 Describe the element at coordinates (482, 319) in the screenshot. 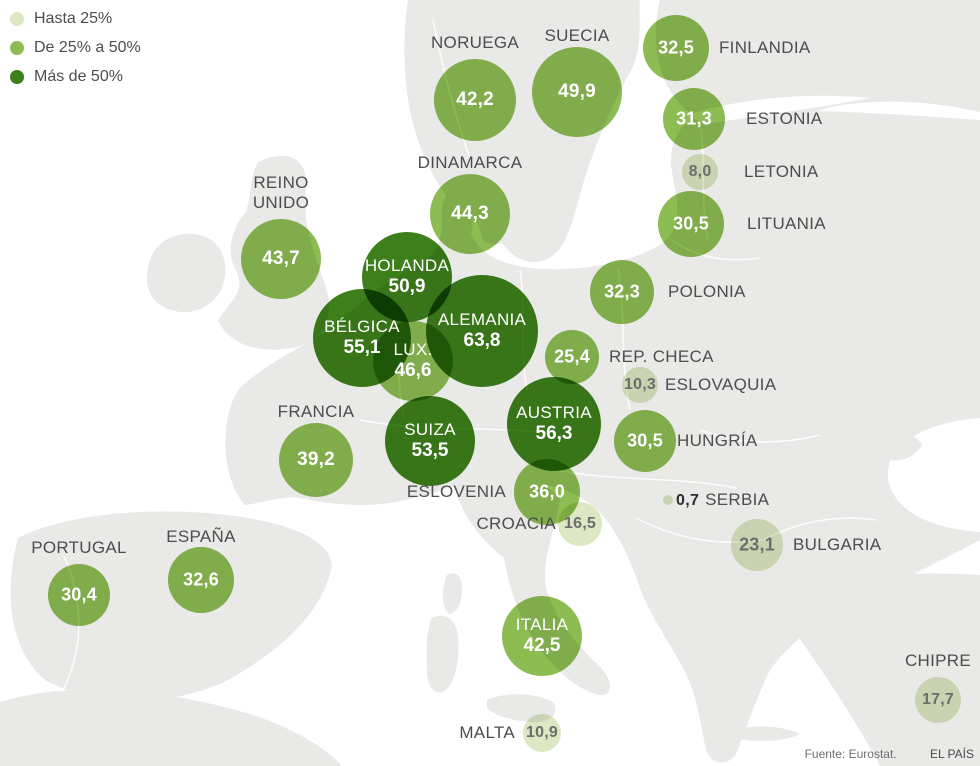

I see `country-label-alemania: ALEMANIA` at that location.